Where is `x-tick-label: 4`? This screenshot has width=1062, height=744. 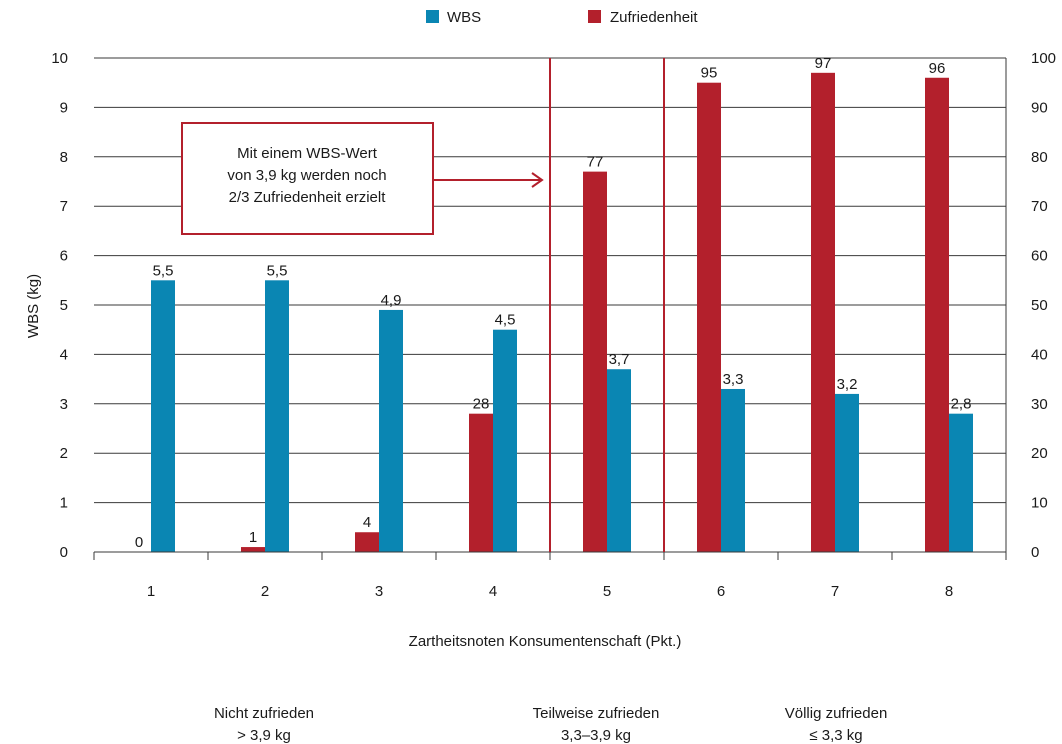
x-tick-label: 4 is located at coordinates (493, 591).